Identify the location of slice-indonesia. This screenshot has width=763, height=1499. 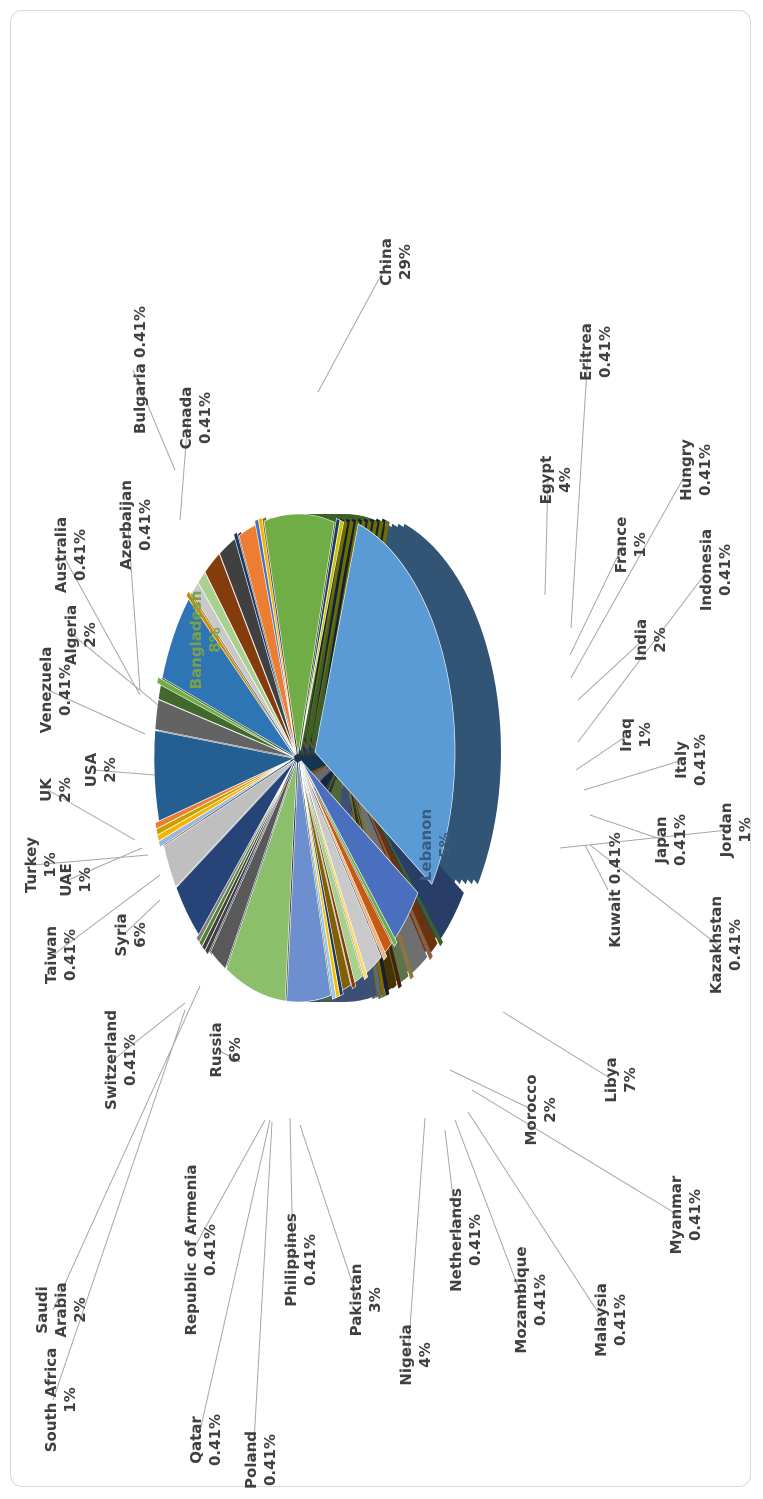
(335, 873).